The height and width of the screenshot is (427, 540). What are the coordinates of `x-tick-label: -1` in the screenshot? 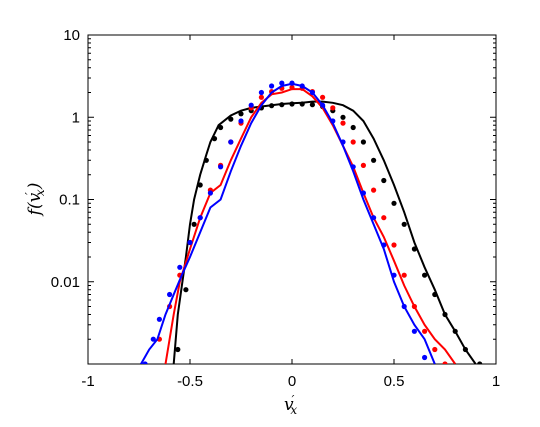 It's located at (87, 381).